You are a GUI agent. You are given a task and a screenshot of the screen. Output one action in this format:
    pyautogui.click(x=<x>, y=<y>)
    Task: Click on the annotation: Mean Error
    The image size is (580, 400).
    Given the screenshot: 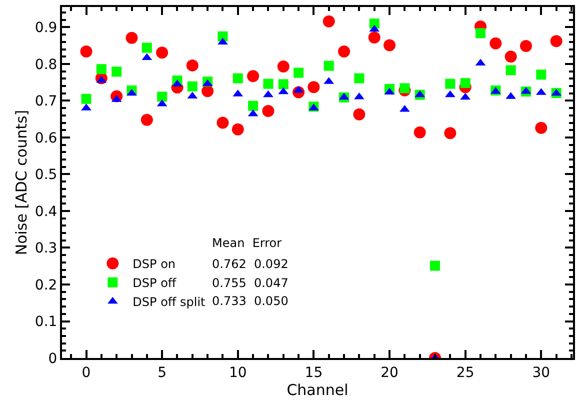 What is the action you would take?
    pyautogui.click(x=247, y=243)
    